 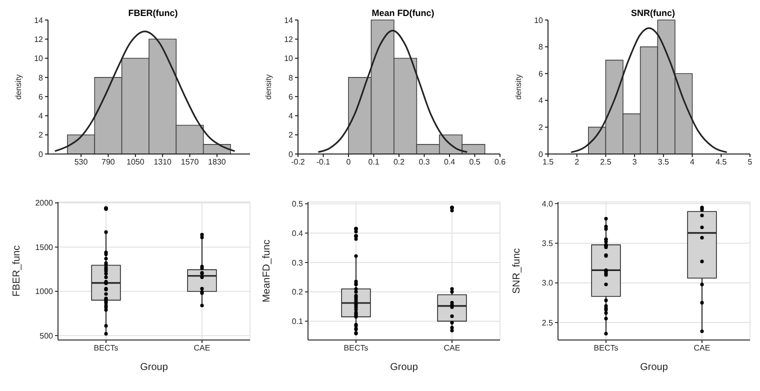 What do you see at coordinates (135, 162) in the screenshot?
I see `x-tick-label: 1050` at bounding box center [135, 162].